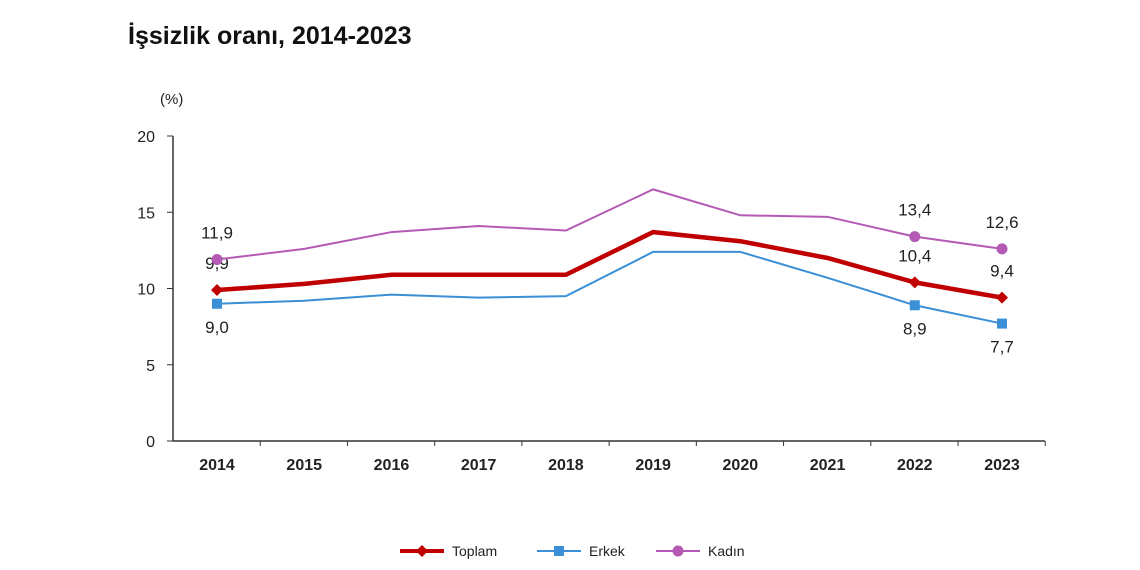 This screenshot has width=1140, height=570. Describe the element at coordinates (479, 465) in the screenshot. I see `x-tick-label: 2017` at that location.